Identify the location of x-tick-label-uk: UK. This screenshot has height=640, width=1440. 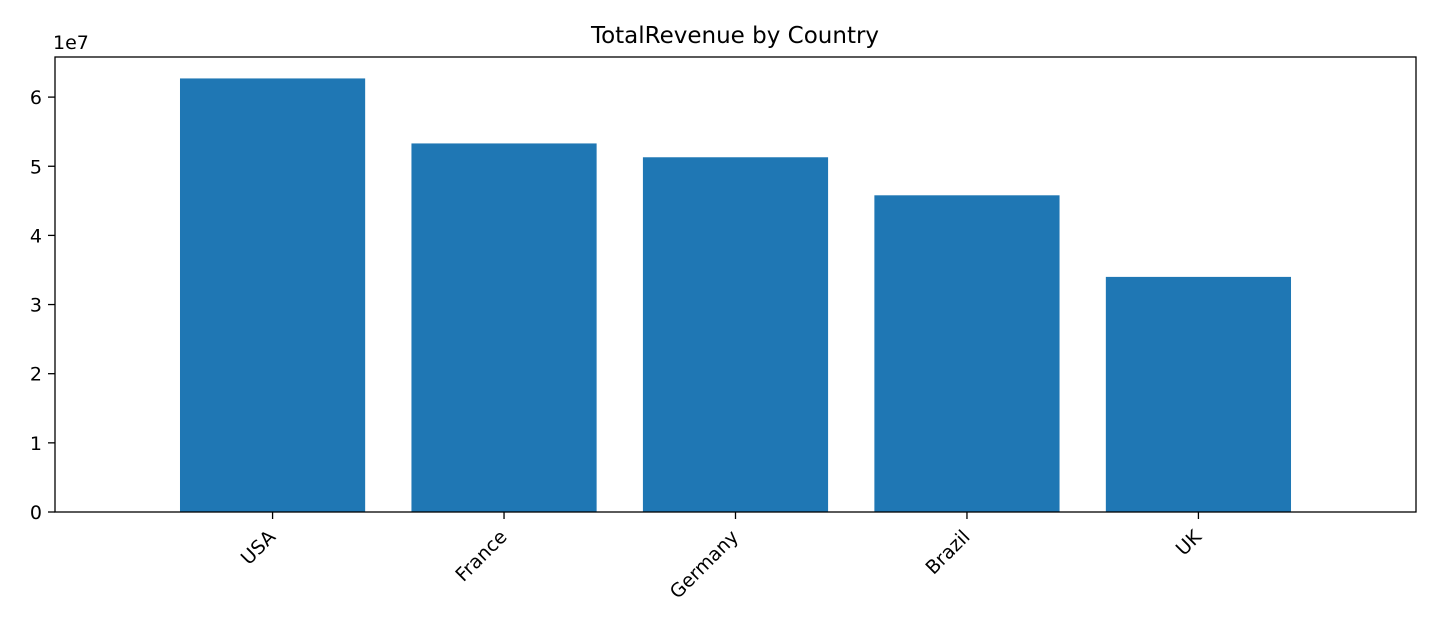
(1189, 543).